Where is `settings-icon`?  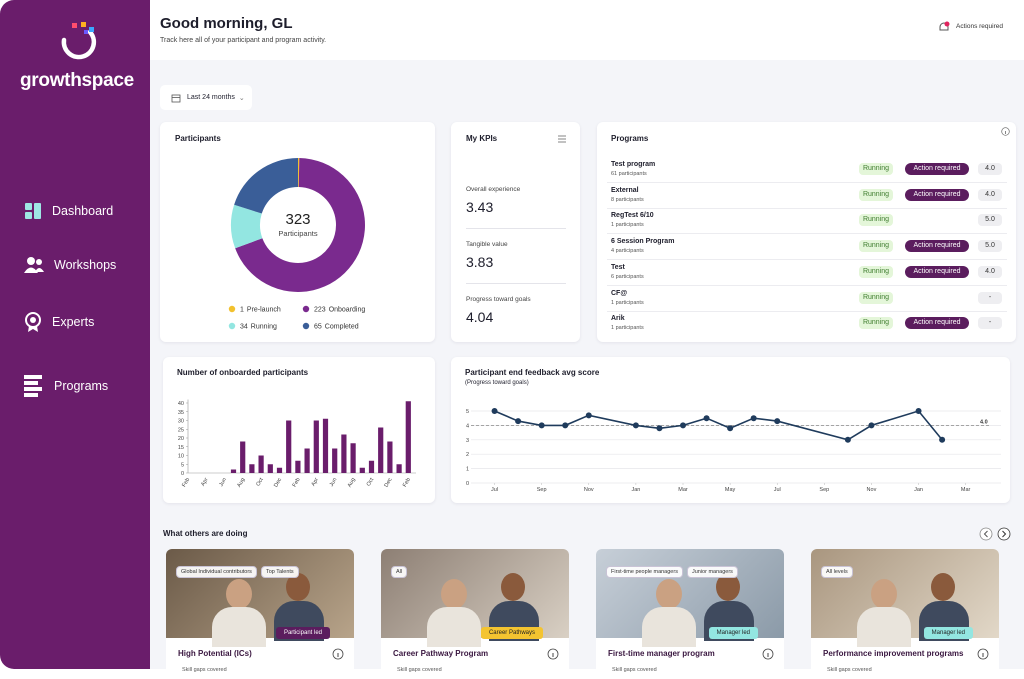
settings-icon is located at coordinates (562, 138).